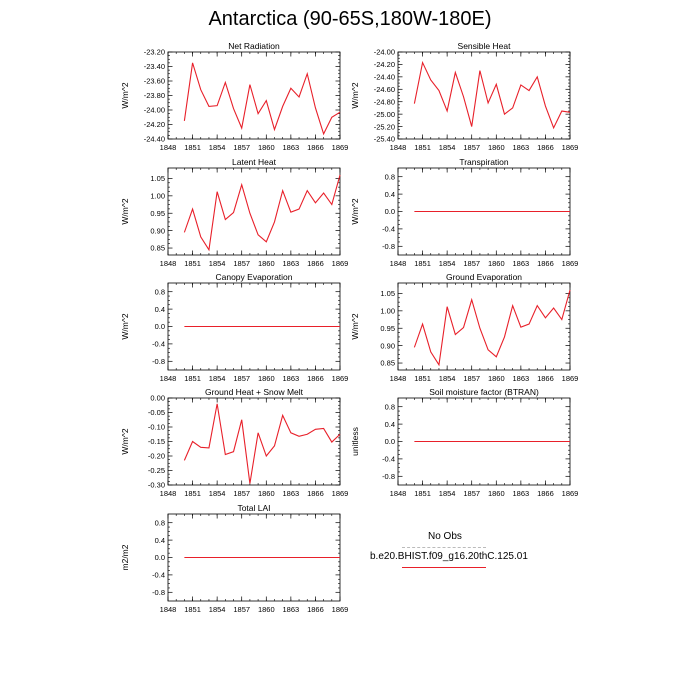 This screenshot has width=700, height=700. Describe the element at coordinates (253, 277) in the screenshot. I see `panel-title: Canopy Evaporation` at that location.